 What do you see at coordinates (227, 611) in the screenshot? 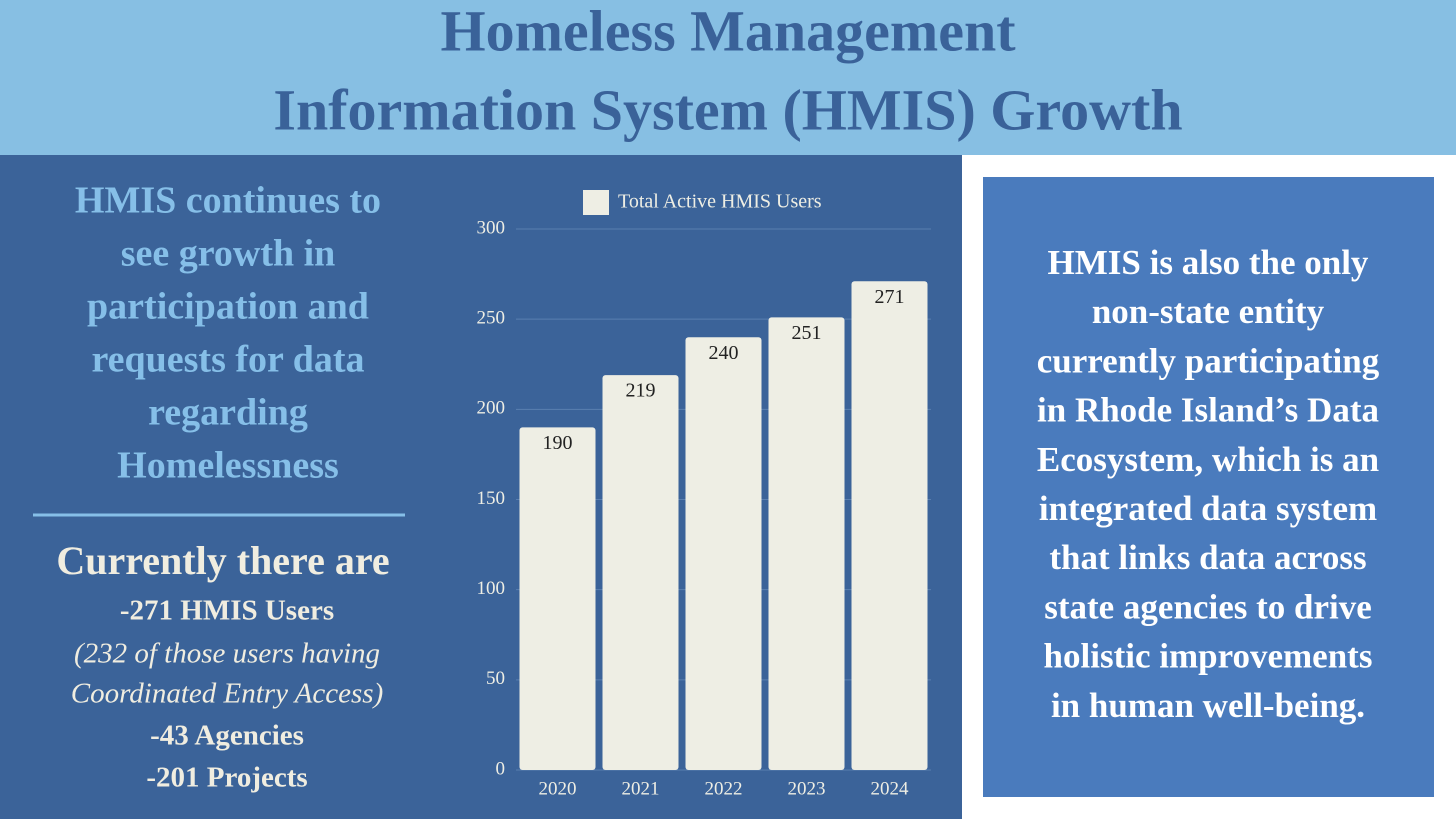
I see `fact-line: -271 HMIS Users` at bounding box center [227, 611].